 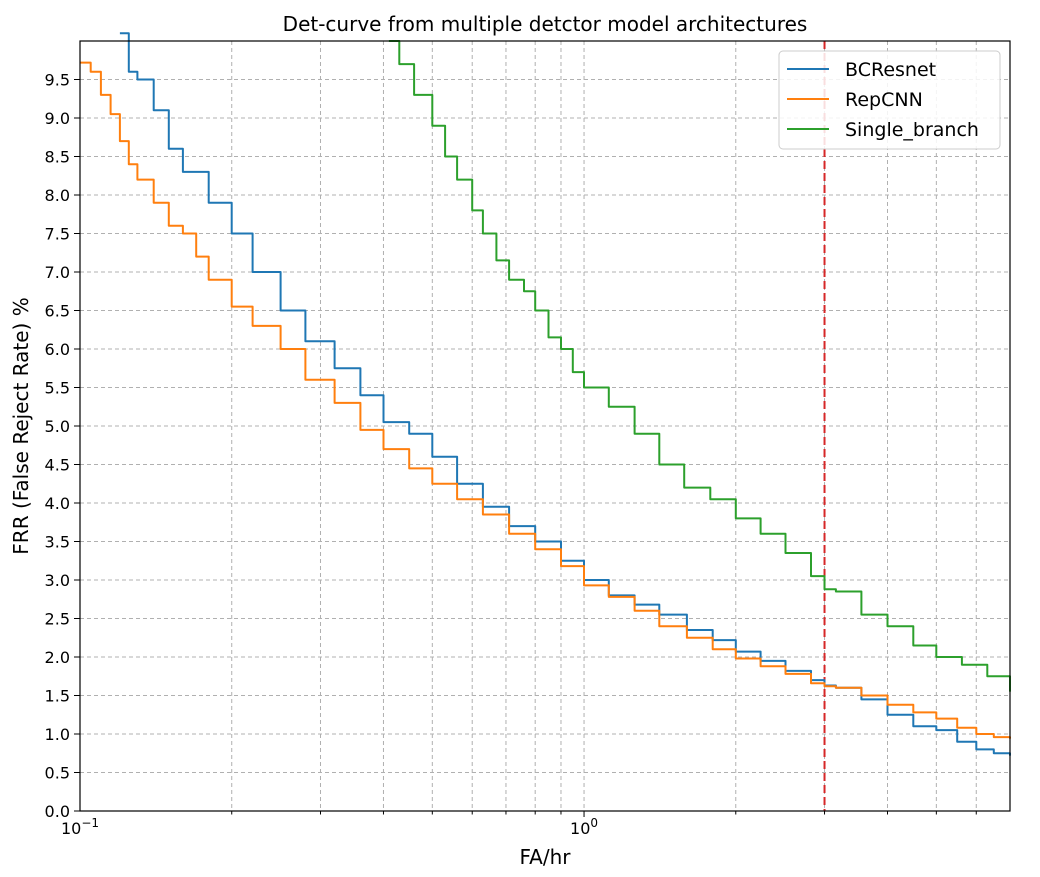 I want to click on y-tick-label: 5.5, so click(x=57, y=388).